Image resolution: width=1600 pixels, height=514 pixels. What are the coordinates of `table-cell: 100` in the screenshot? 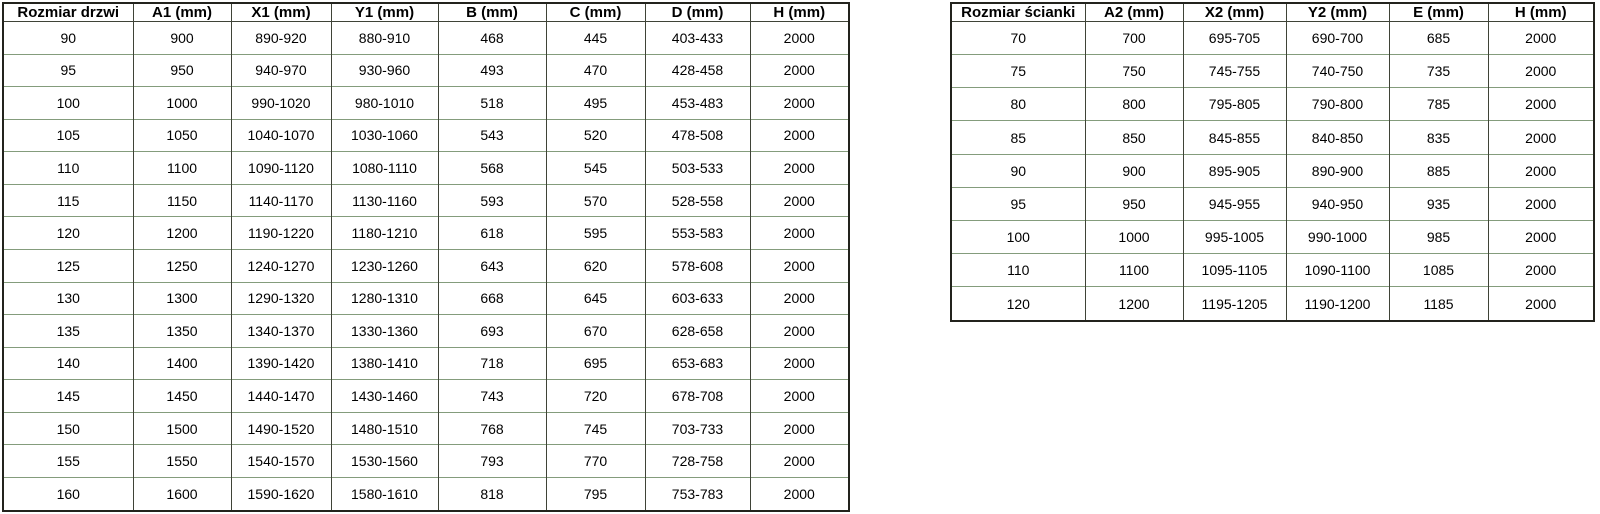 It's located at (1018, 236).